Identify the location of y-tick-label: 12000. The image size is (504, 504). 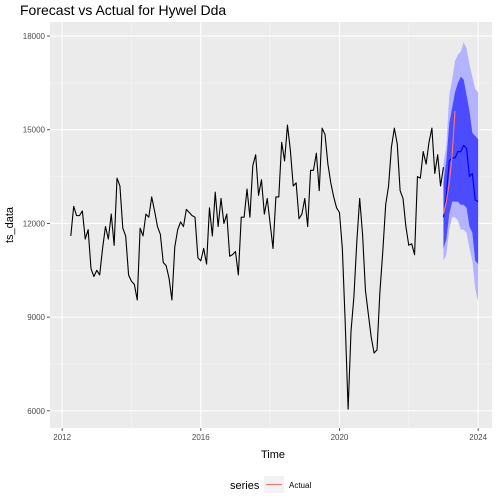
(34, 223).